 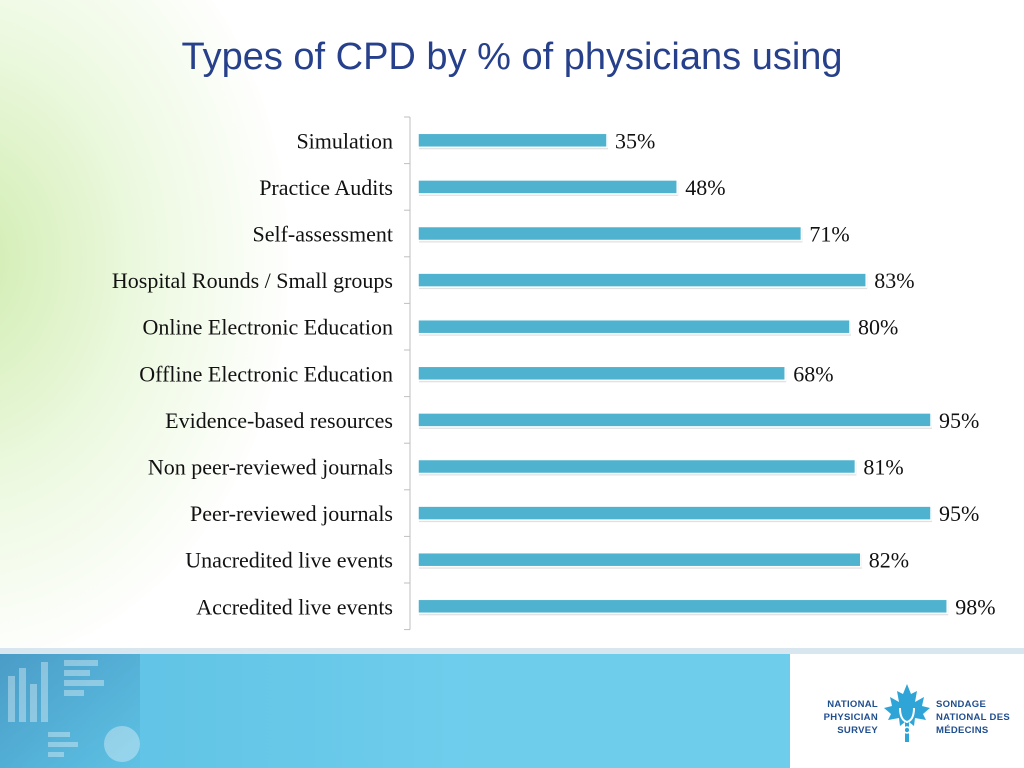 I want to click on footer-banner, so click(x=395, y=711).